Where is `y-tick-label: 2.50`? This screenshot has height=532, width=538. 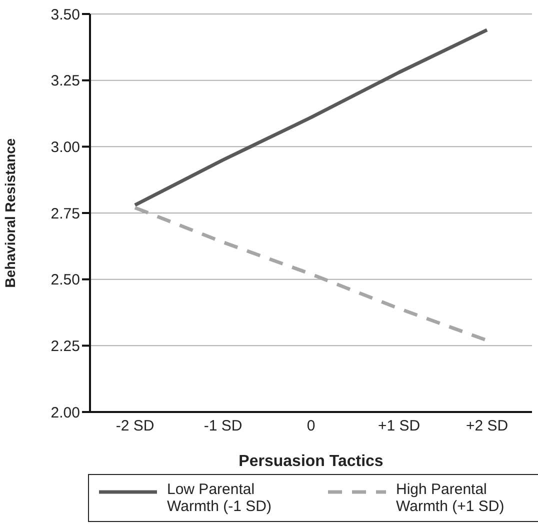
y-tick-label: 2.50 is located at coordinates (65, 280).